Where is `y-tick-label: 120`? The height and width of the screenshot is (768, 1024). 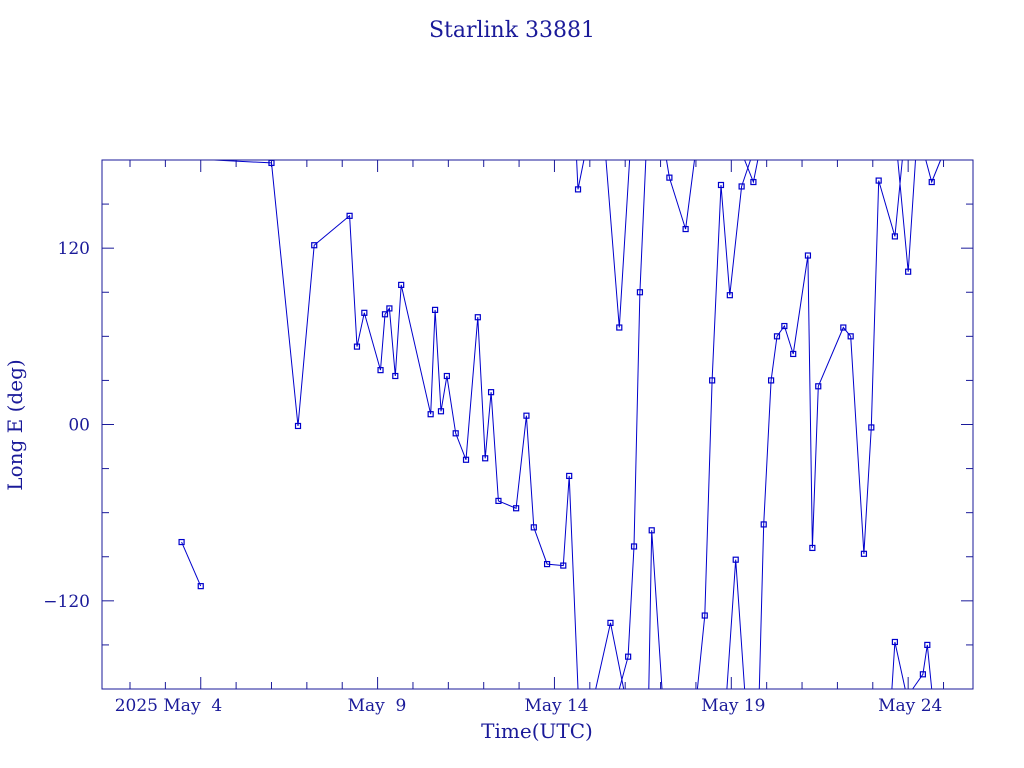 y-tick-label: 120 is located at coordinates (74, 249).